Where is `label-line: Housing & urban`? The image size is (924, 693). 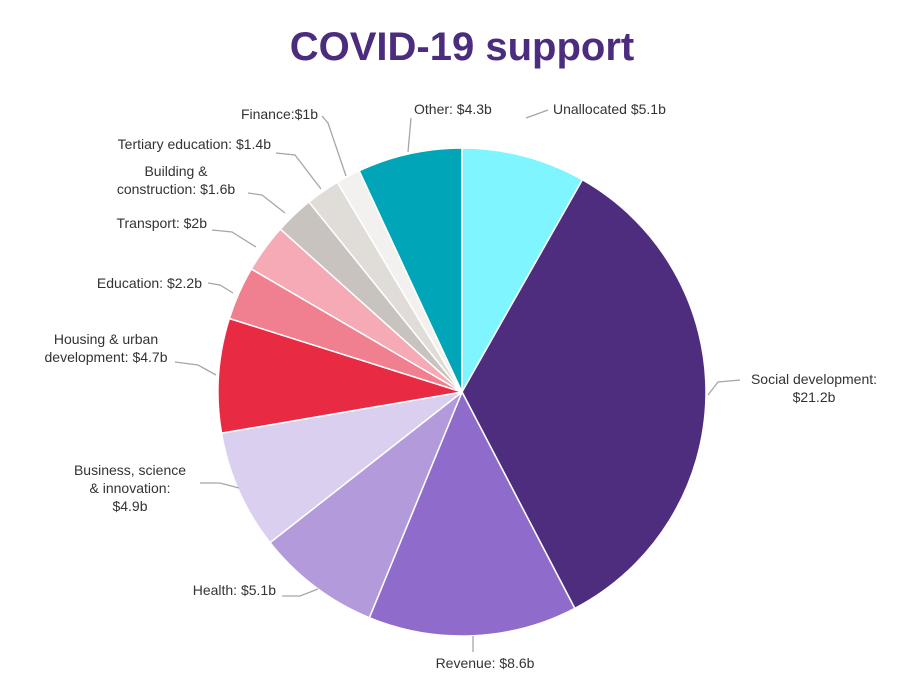 label-line: Housing & urban is located at coordinates (106, 339).